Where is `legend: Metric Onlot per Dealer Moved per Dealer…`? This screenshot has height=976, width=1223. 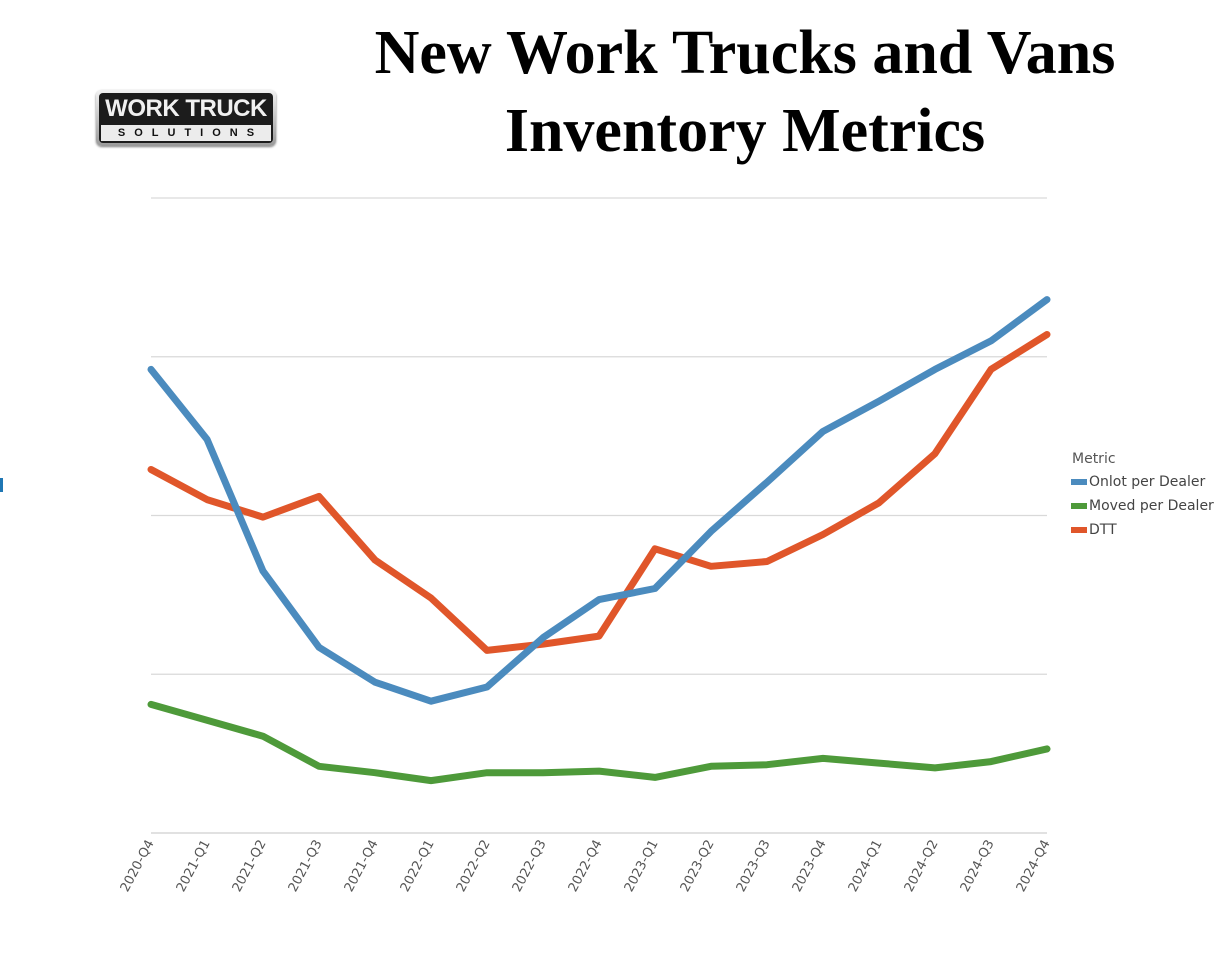 legend: Metric Onlot per Dealer Moved per Dealer… is located at coordinates (1141, 495).